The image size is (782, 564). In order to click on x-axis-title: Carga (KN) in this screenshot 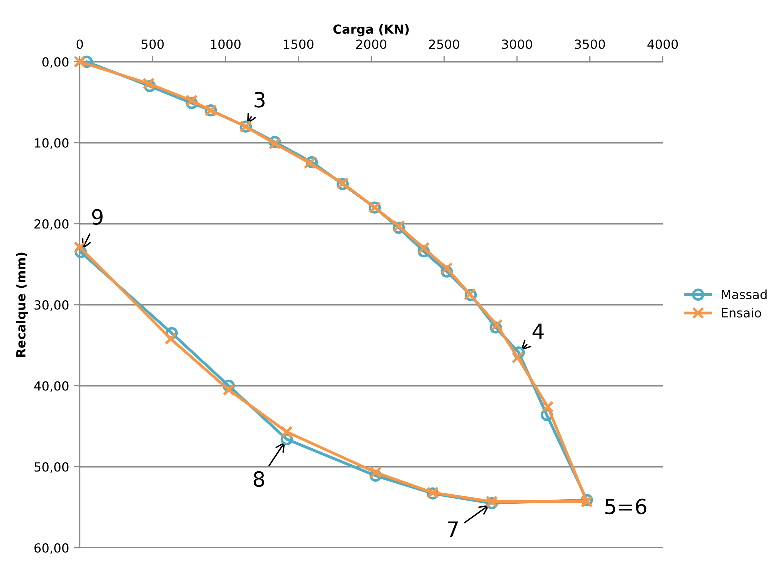, I will do `click(371, 30)`.